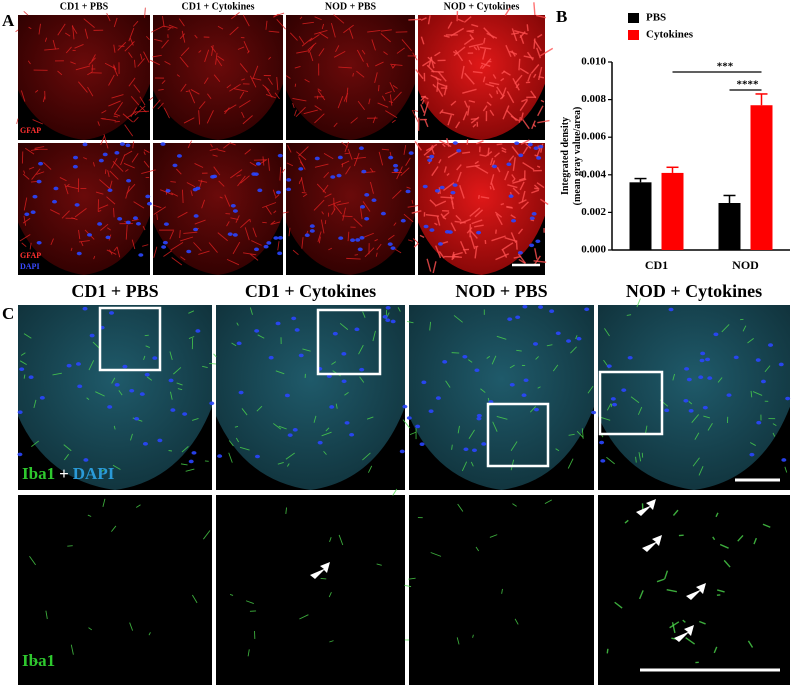  Describe the element at coordinates (518, 435) in the screenshot. I see `inset-box` at that location.